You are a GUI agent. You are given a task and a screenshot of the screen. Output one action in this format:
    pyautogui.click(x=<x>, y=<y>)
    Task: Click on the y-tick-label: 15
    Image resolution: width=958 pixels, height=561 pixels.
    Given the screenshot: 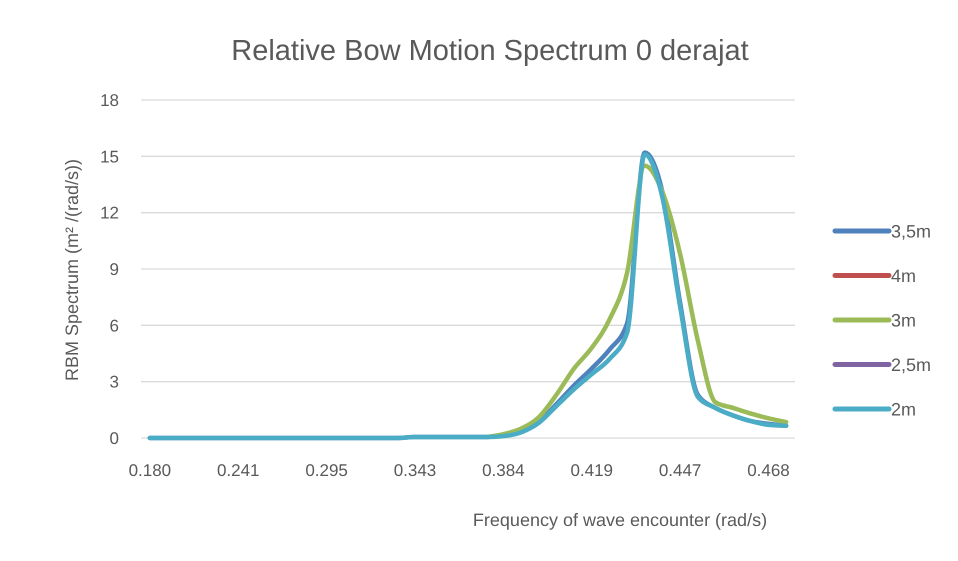 What is the action you would take?
    pyautogui.click(x=109, y=156)
    